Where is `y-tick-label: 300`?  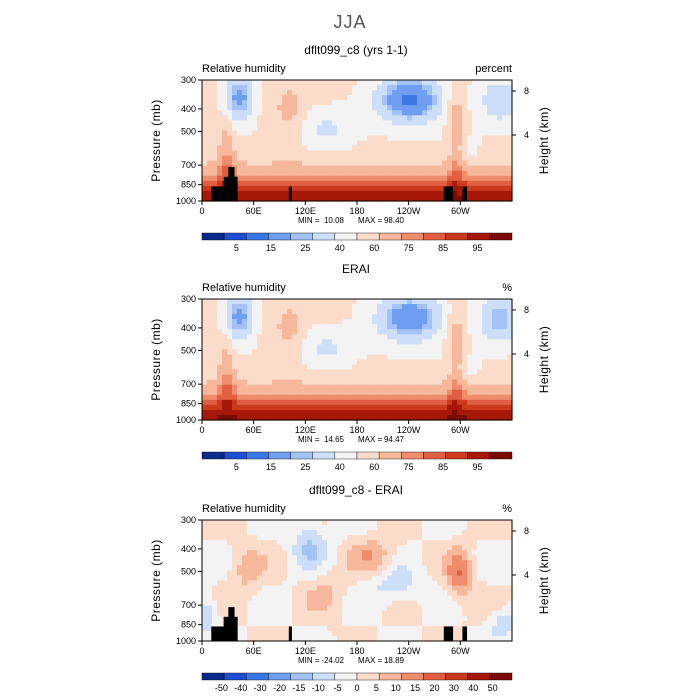 y-tick-label: 300 is located at coordinates (188, 299).